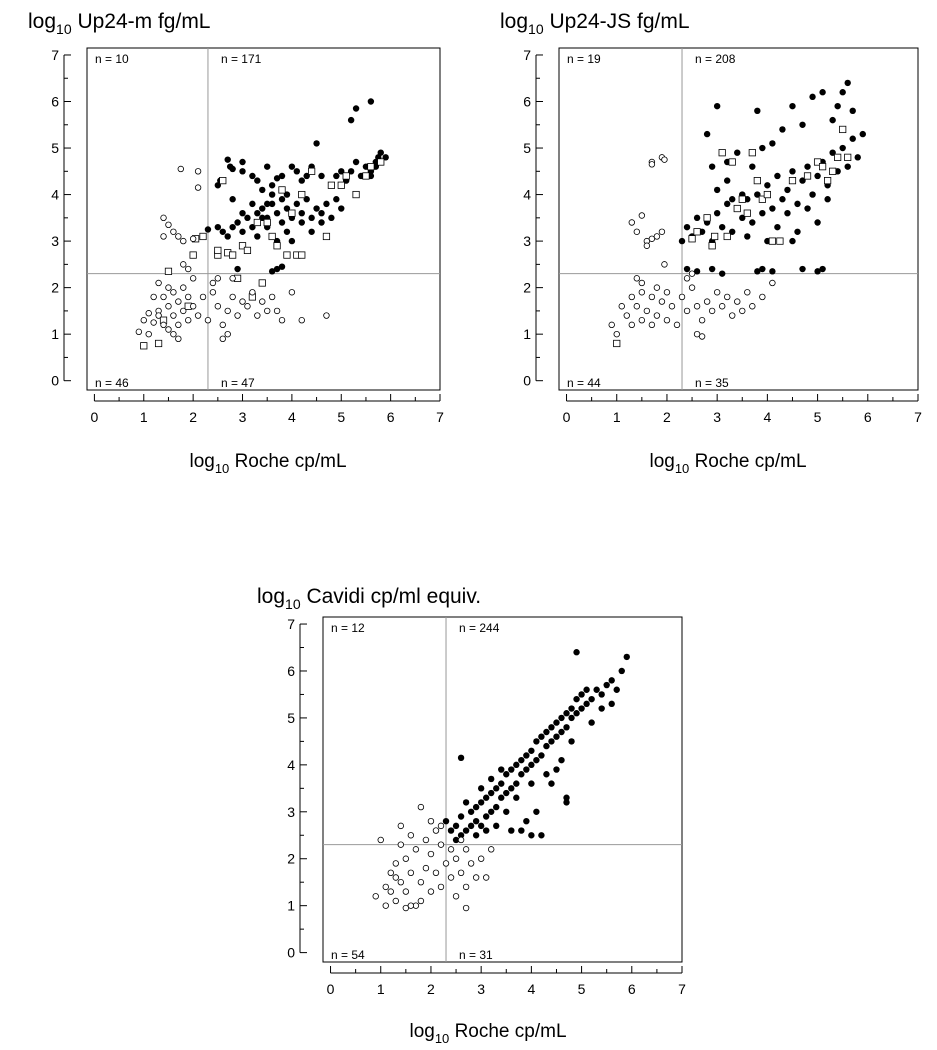 Image resolution: width=937 pixels, height=1050 pixels. What do you see at coordinates (291, 624) in the screenshot?
I see `y-tick-label: 7` at bounding box center [291, 624].